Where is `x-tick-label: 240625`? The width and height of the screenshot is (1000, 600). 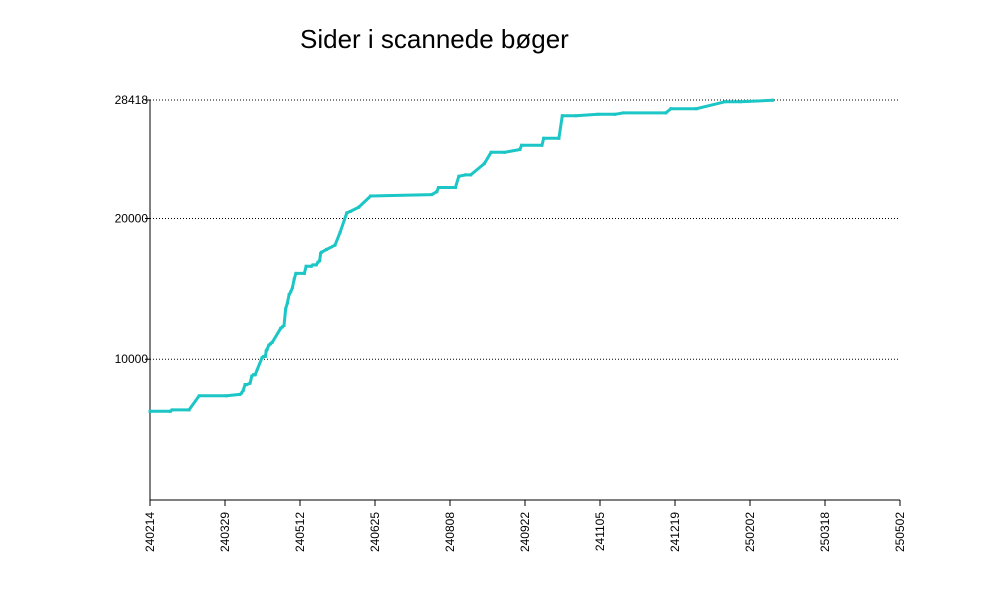 x-tick-label: 240625 is located at coordinates (375, 532).